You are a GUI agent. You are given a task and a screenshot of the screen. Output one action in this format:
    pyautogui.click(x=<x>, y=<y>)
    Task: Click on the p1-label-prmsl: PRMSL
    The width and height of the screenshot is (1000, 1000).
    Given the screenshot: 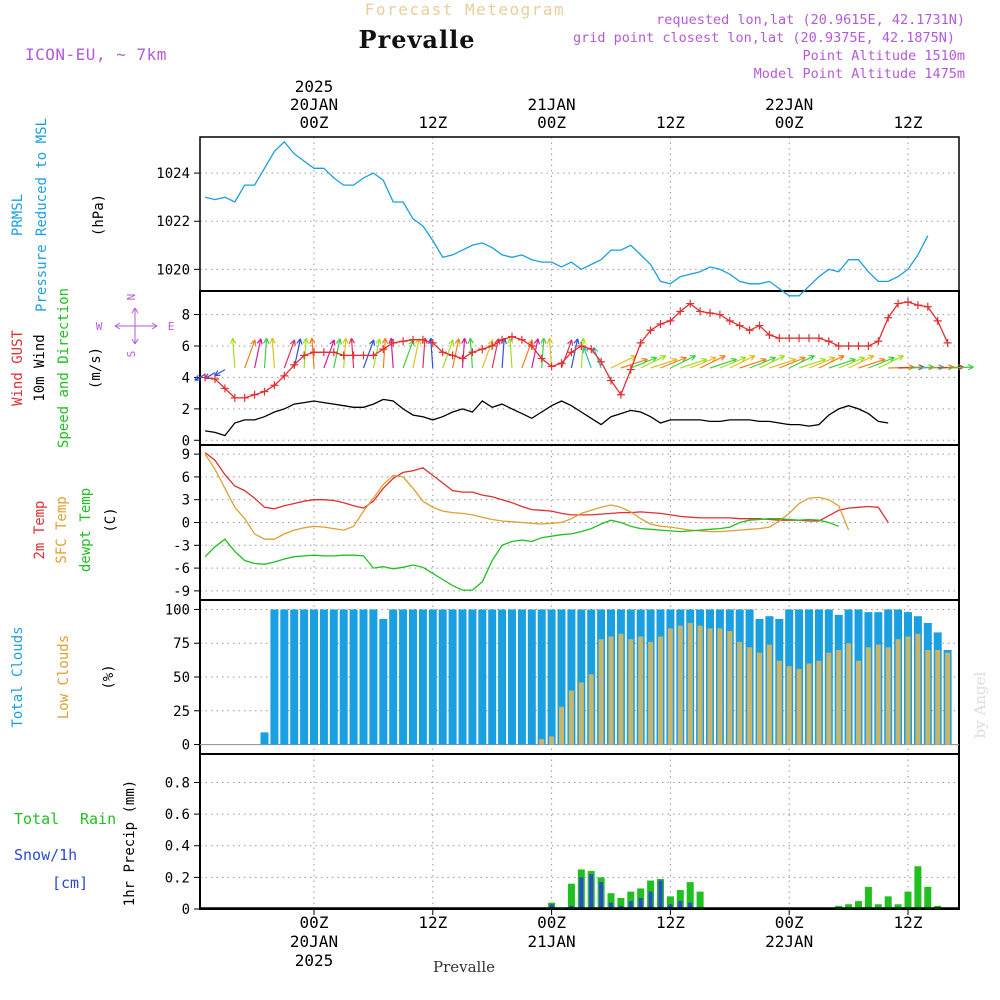 What is the action you would take?
    pyautogui.click(x=18, y=215)
    